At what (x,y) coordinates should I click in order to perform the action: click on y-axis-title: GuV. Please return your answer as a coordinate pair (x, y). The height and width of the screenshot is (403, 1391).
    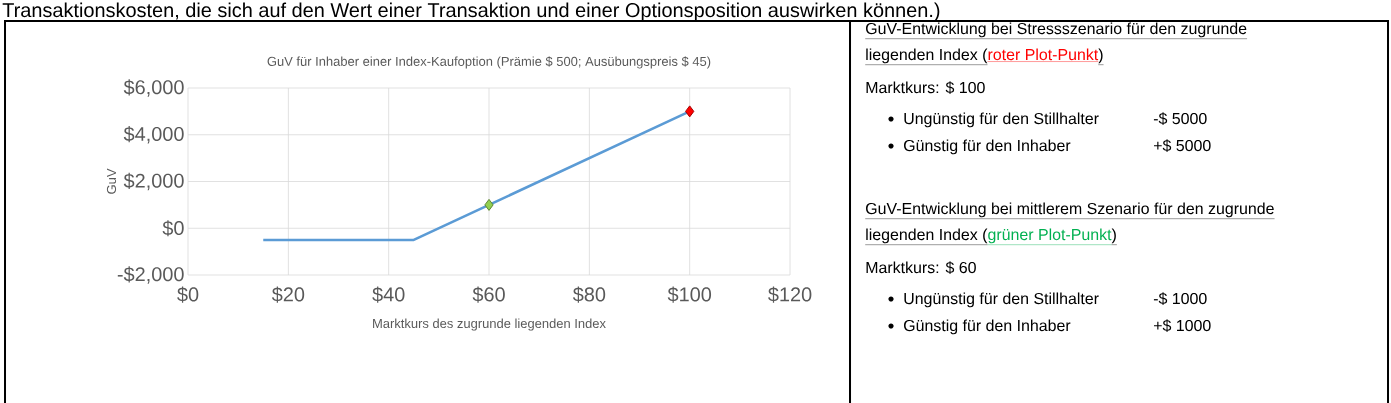
    Looking at the image, I should click on (111, 181).